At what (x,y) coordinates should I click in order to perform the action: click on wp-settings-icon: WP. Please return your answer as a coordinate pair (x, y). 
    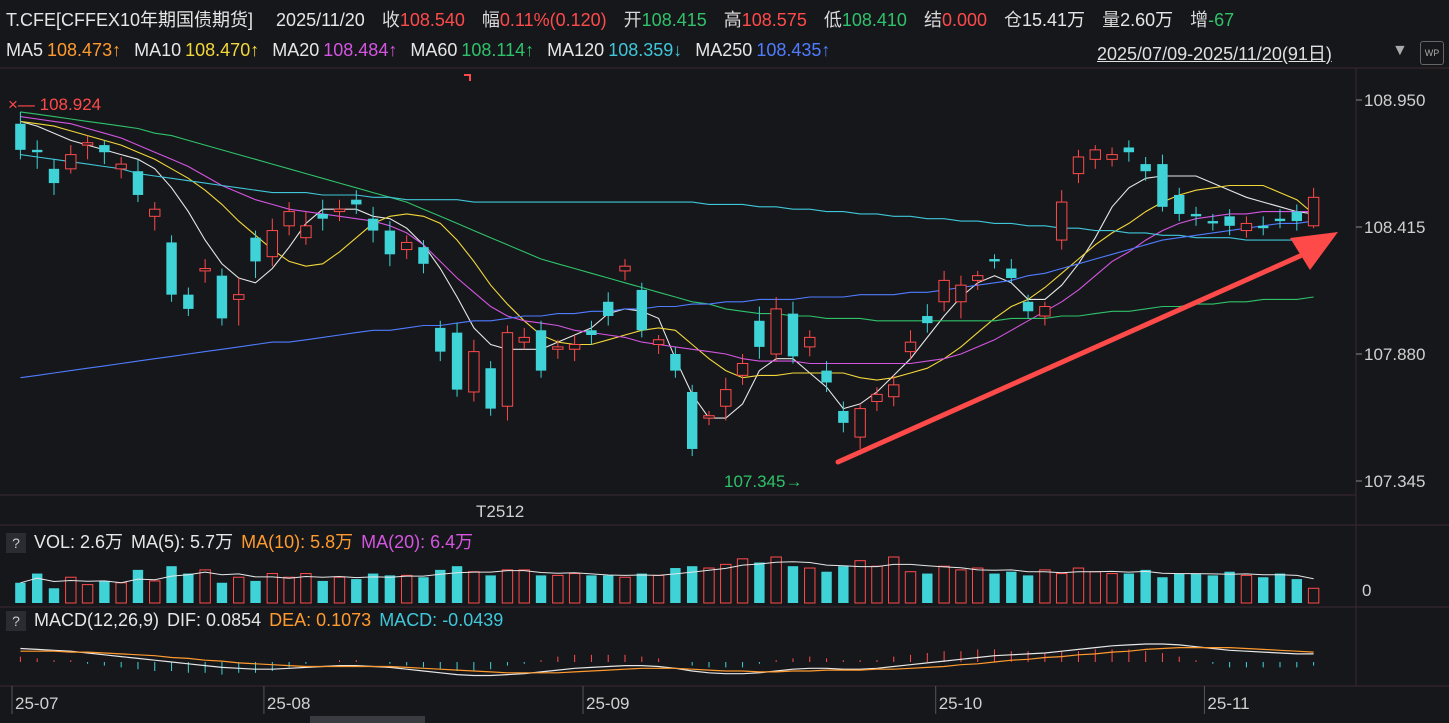
    Looking at the image, I should click on (1432, 53).